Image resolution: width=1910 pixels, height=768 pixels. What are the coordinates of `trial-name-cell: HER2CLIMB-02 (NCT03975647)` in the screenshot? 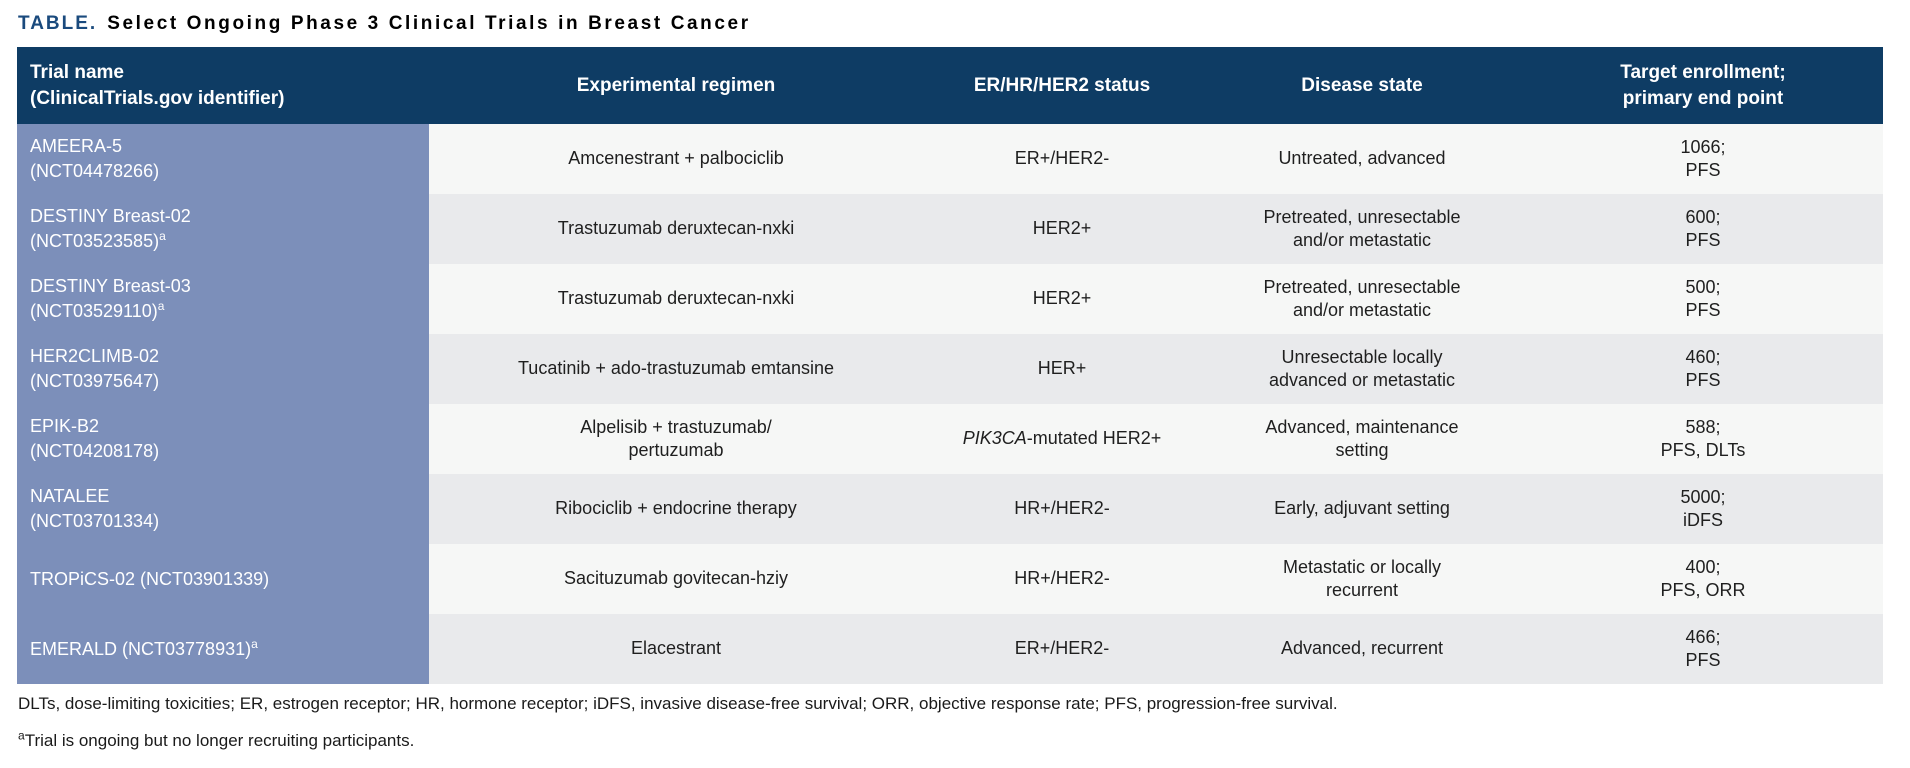 It's located at (223, 369).